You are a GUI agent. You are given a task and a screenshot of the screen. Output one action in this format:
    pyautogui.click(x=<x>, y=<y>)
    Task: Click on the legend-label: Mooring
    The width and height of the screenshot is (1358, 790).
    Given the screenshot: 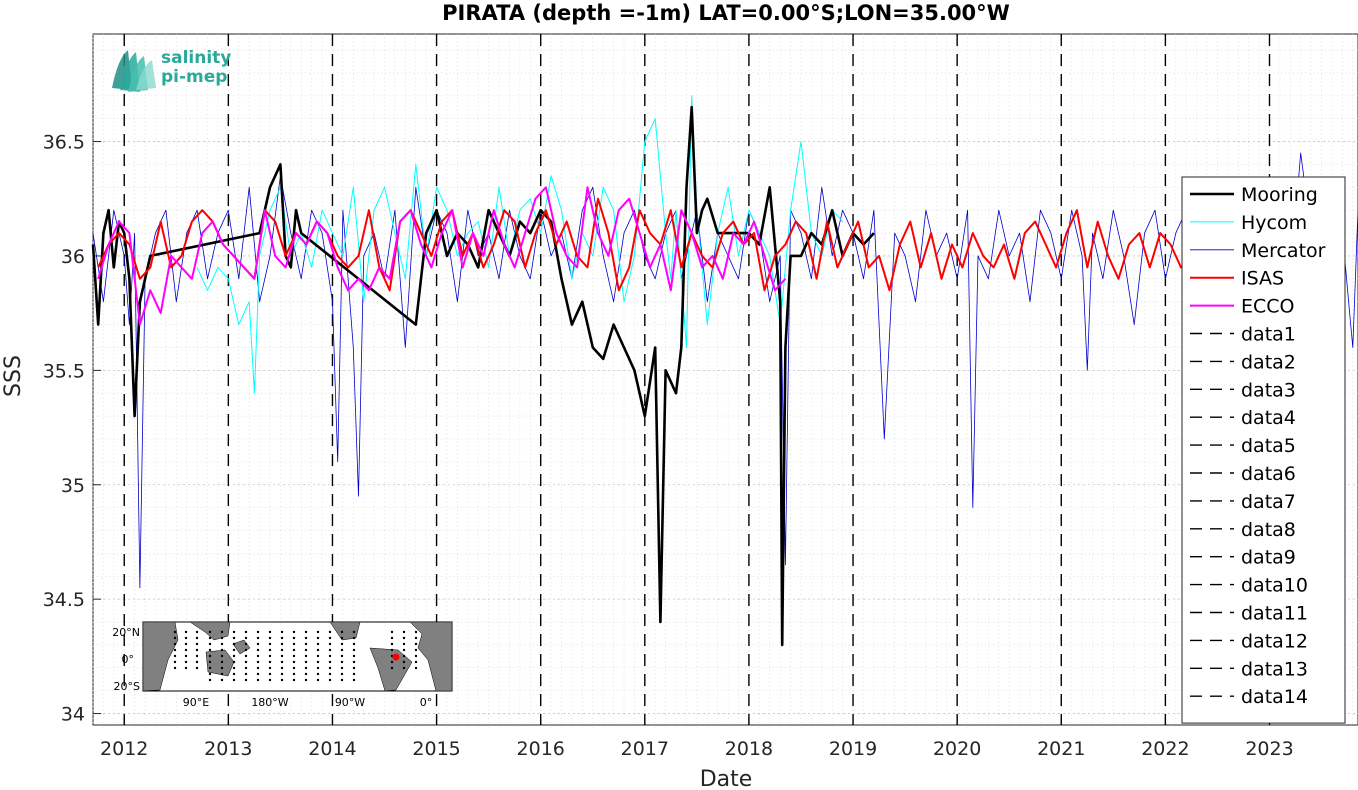 What is the action you would take?
    pyautogui.click(x=1279, y=195)
    